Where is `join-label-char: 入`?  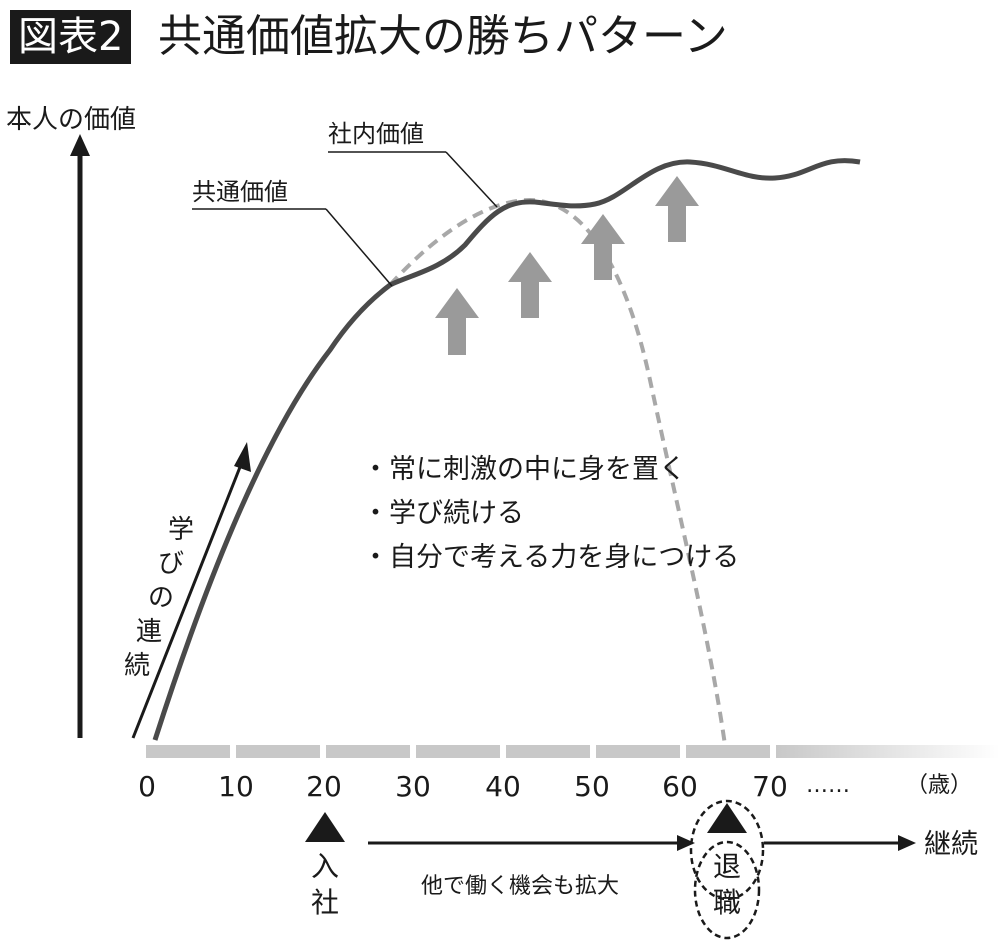 join-label-char: 入 is located at coordinates (325, 866).